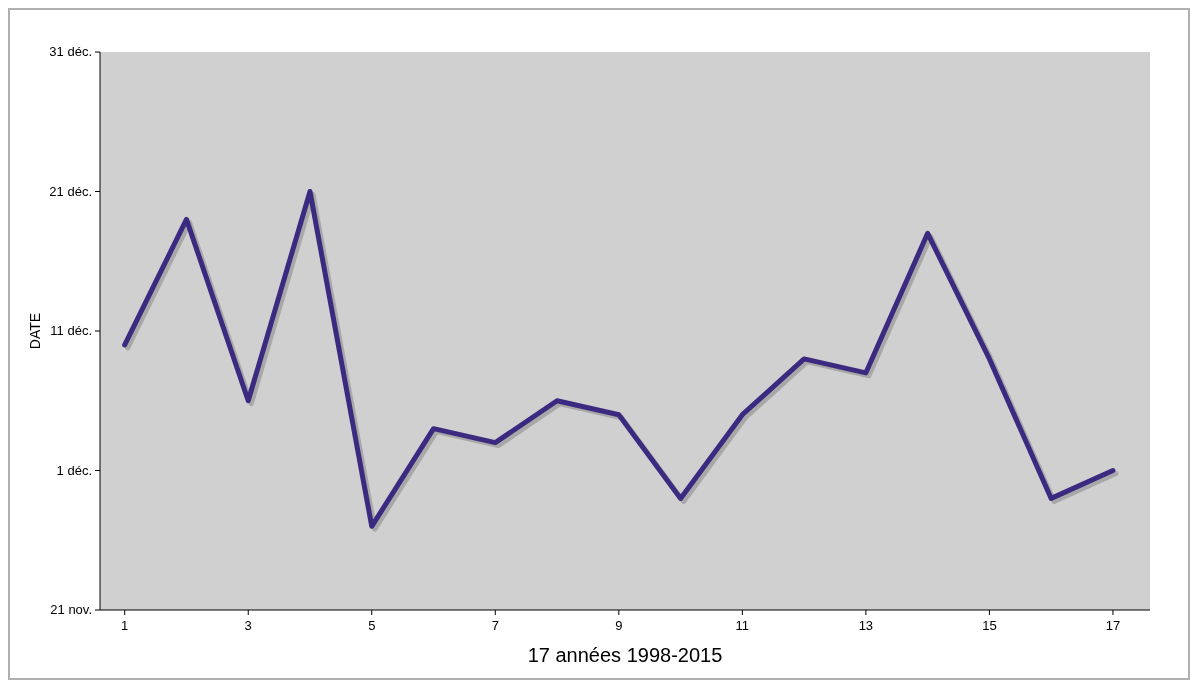 This screenshot has width=1198, height=688. What do you see at coordinates (619, 625) in the screenshot?
I see `x-tick-label: 9` at bounding box center [619, 625].